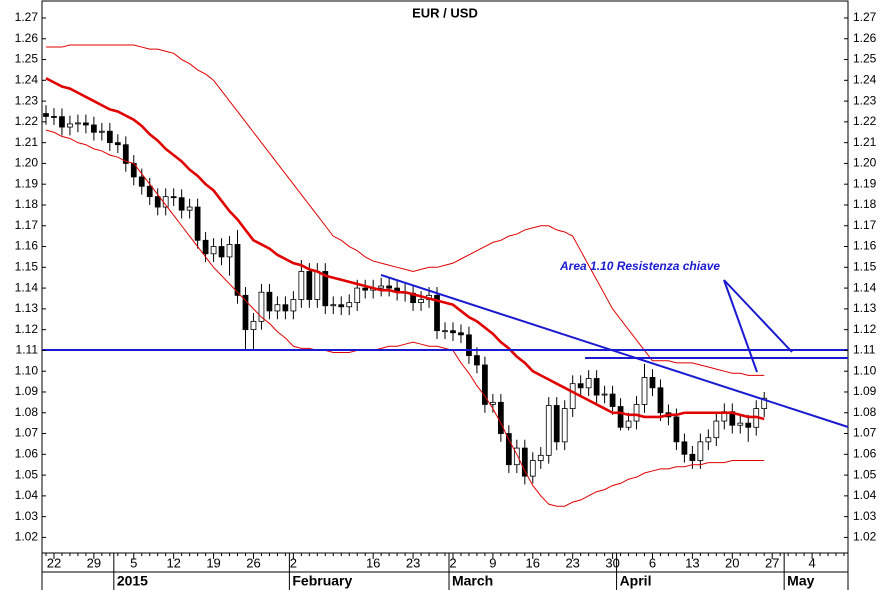 The height and width of the screenshot is (590, 893). I want to click on period-label: May, so click(800, 581).